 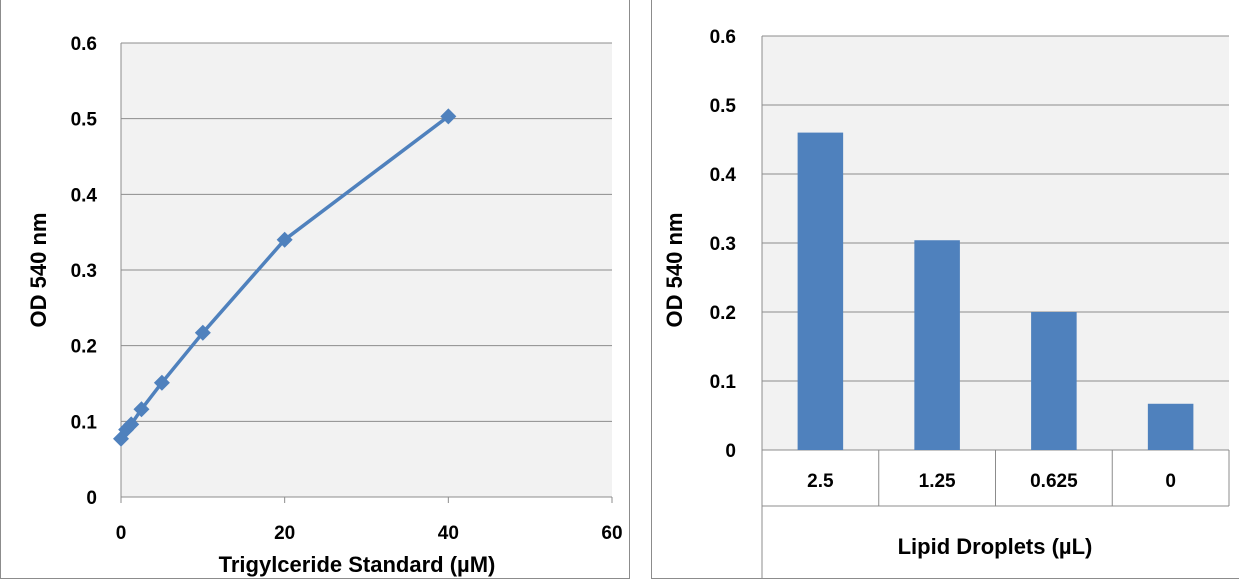 What do you see at coordinates (937, 481) in the screenshot?
I see `x-category-label: 1.25` at bounding box center [937, 481].